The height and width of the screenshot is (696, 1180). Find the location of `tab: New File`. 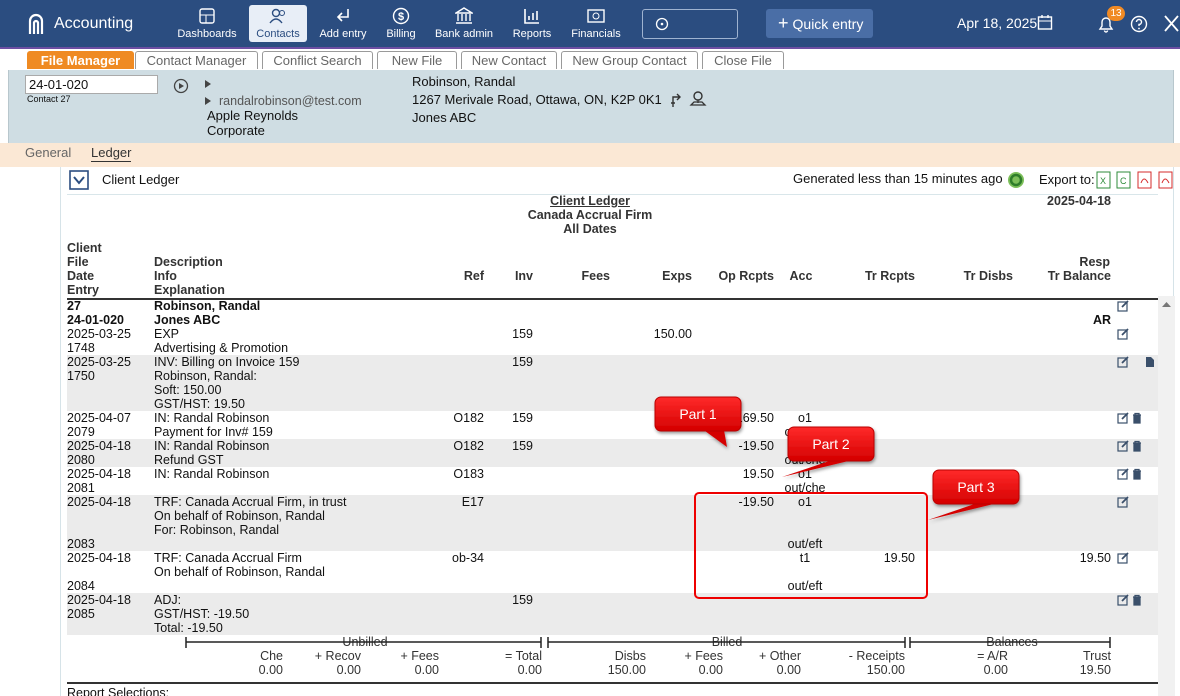

tab: New File is located at coordinates (417, 60).